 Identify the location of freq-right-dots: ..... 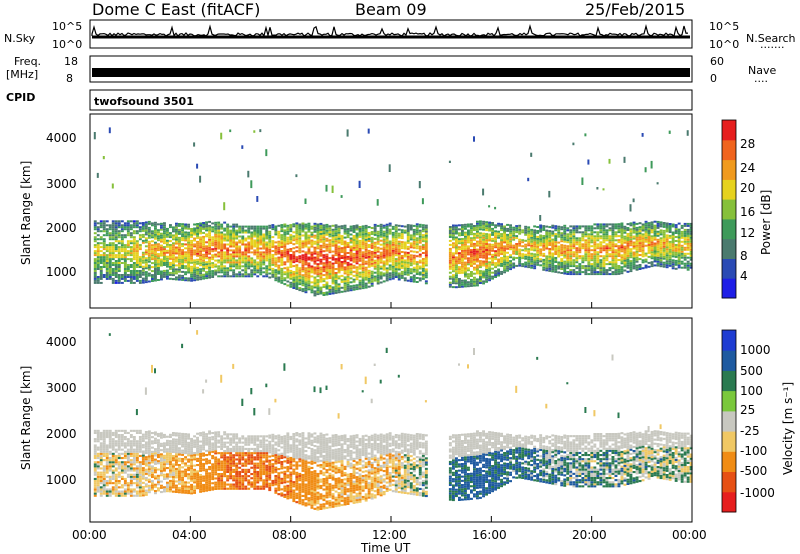
(761, 78).